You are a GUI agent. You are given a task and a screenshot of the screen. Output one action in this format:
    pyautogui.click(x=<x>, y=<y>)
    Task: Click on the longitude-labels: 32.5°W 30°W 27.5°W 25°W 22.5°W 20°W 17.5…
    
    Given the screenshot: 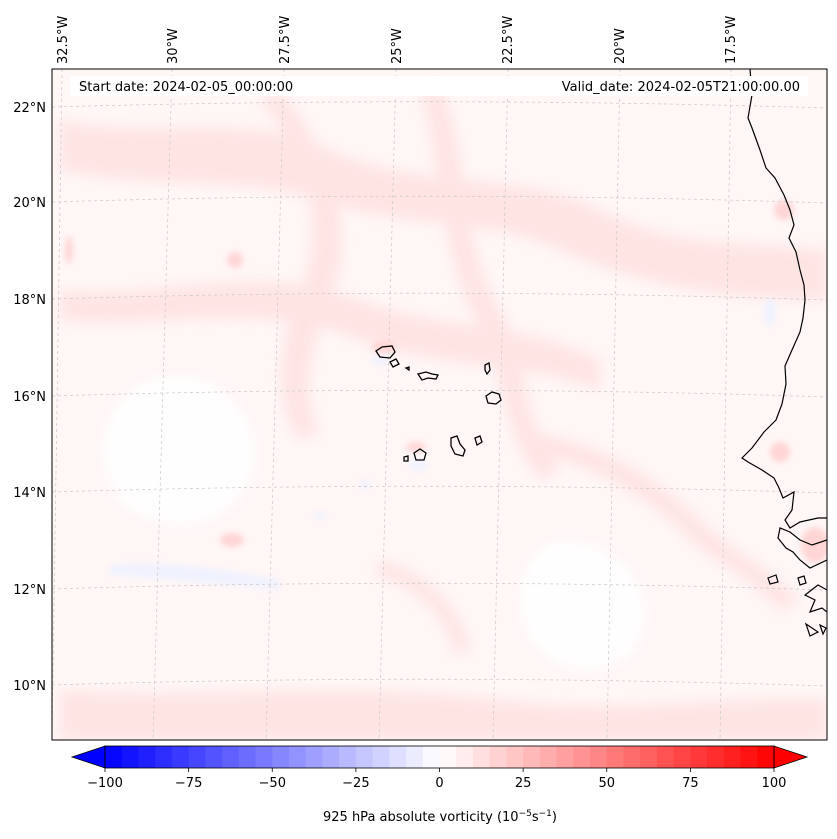 What is the action you would take?
    pyautogui.click(x=397, y=40)
    